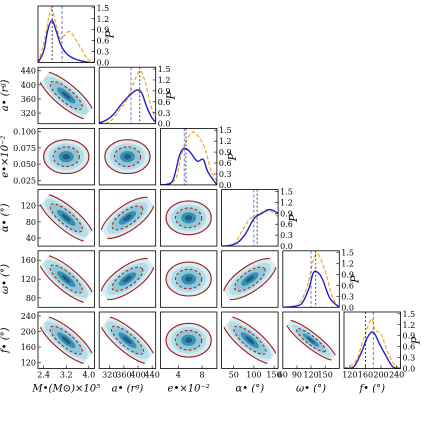  Describe the element at coordinates (28, 113) in the screenshot. I see `tick-label: 320` at that location.